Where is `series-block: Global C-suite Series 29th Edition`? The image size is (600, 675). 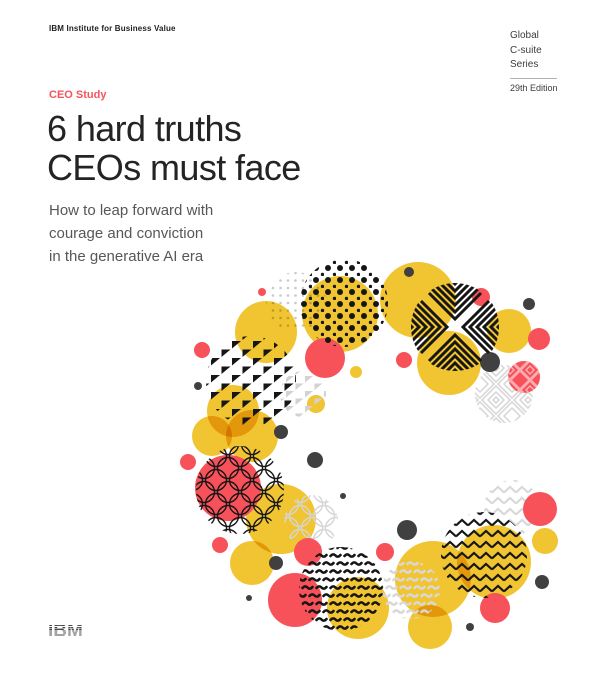
series-block: Global C-suite Series 29th Edition is located at coordinates (534, 61).